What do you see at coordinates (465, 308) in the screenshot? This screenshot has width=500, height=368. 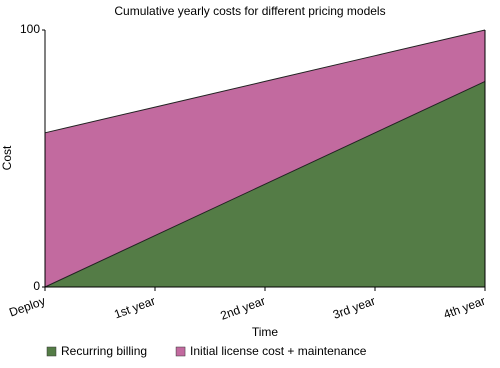 I see `x-tick-label: 4th year` at bounding box center [465, 308].